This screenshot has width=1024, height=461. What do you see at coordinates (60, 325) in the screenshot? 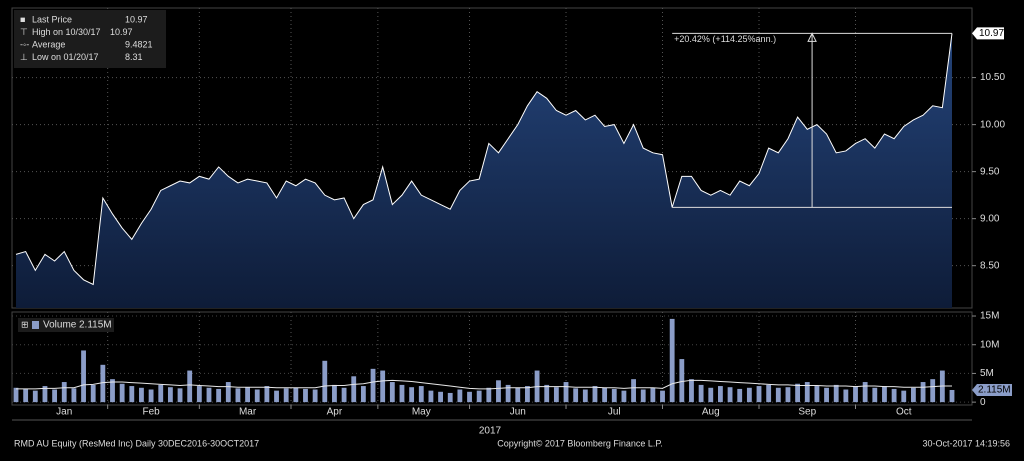
I see `volume-legend-name: Volume` at bounding box center [60, 325].